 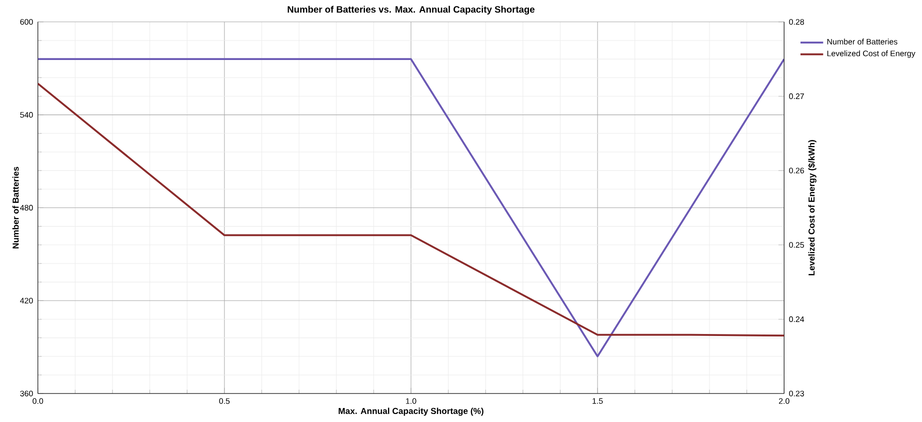 What do you see at coordinates (812, 208) in the screenshot?
I see `y2-axis-title: Levelized Cost of Energy ($/kWh)` at bounding box center [812, 208].